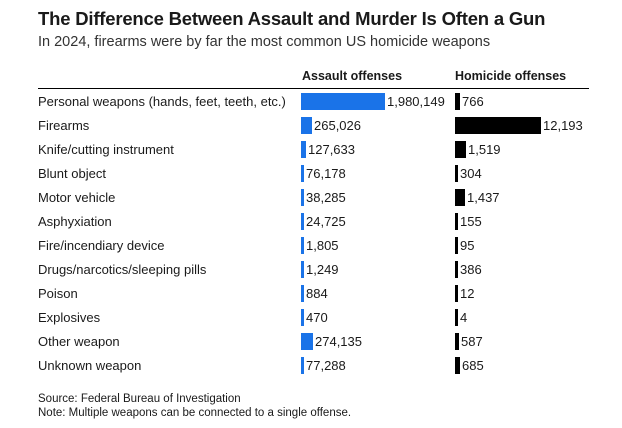 The image size is (622, 428). I want to click on homicide-value-label: 304, so click(471, 173).